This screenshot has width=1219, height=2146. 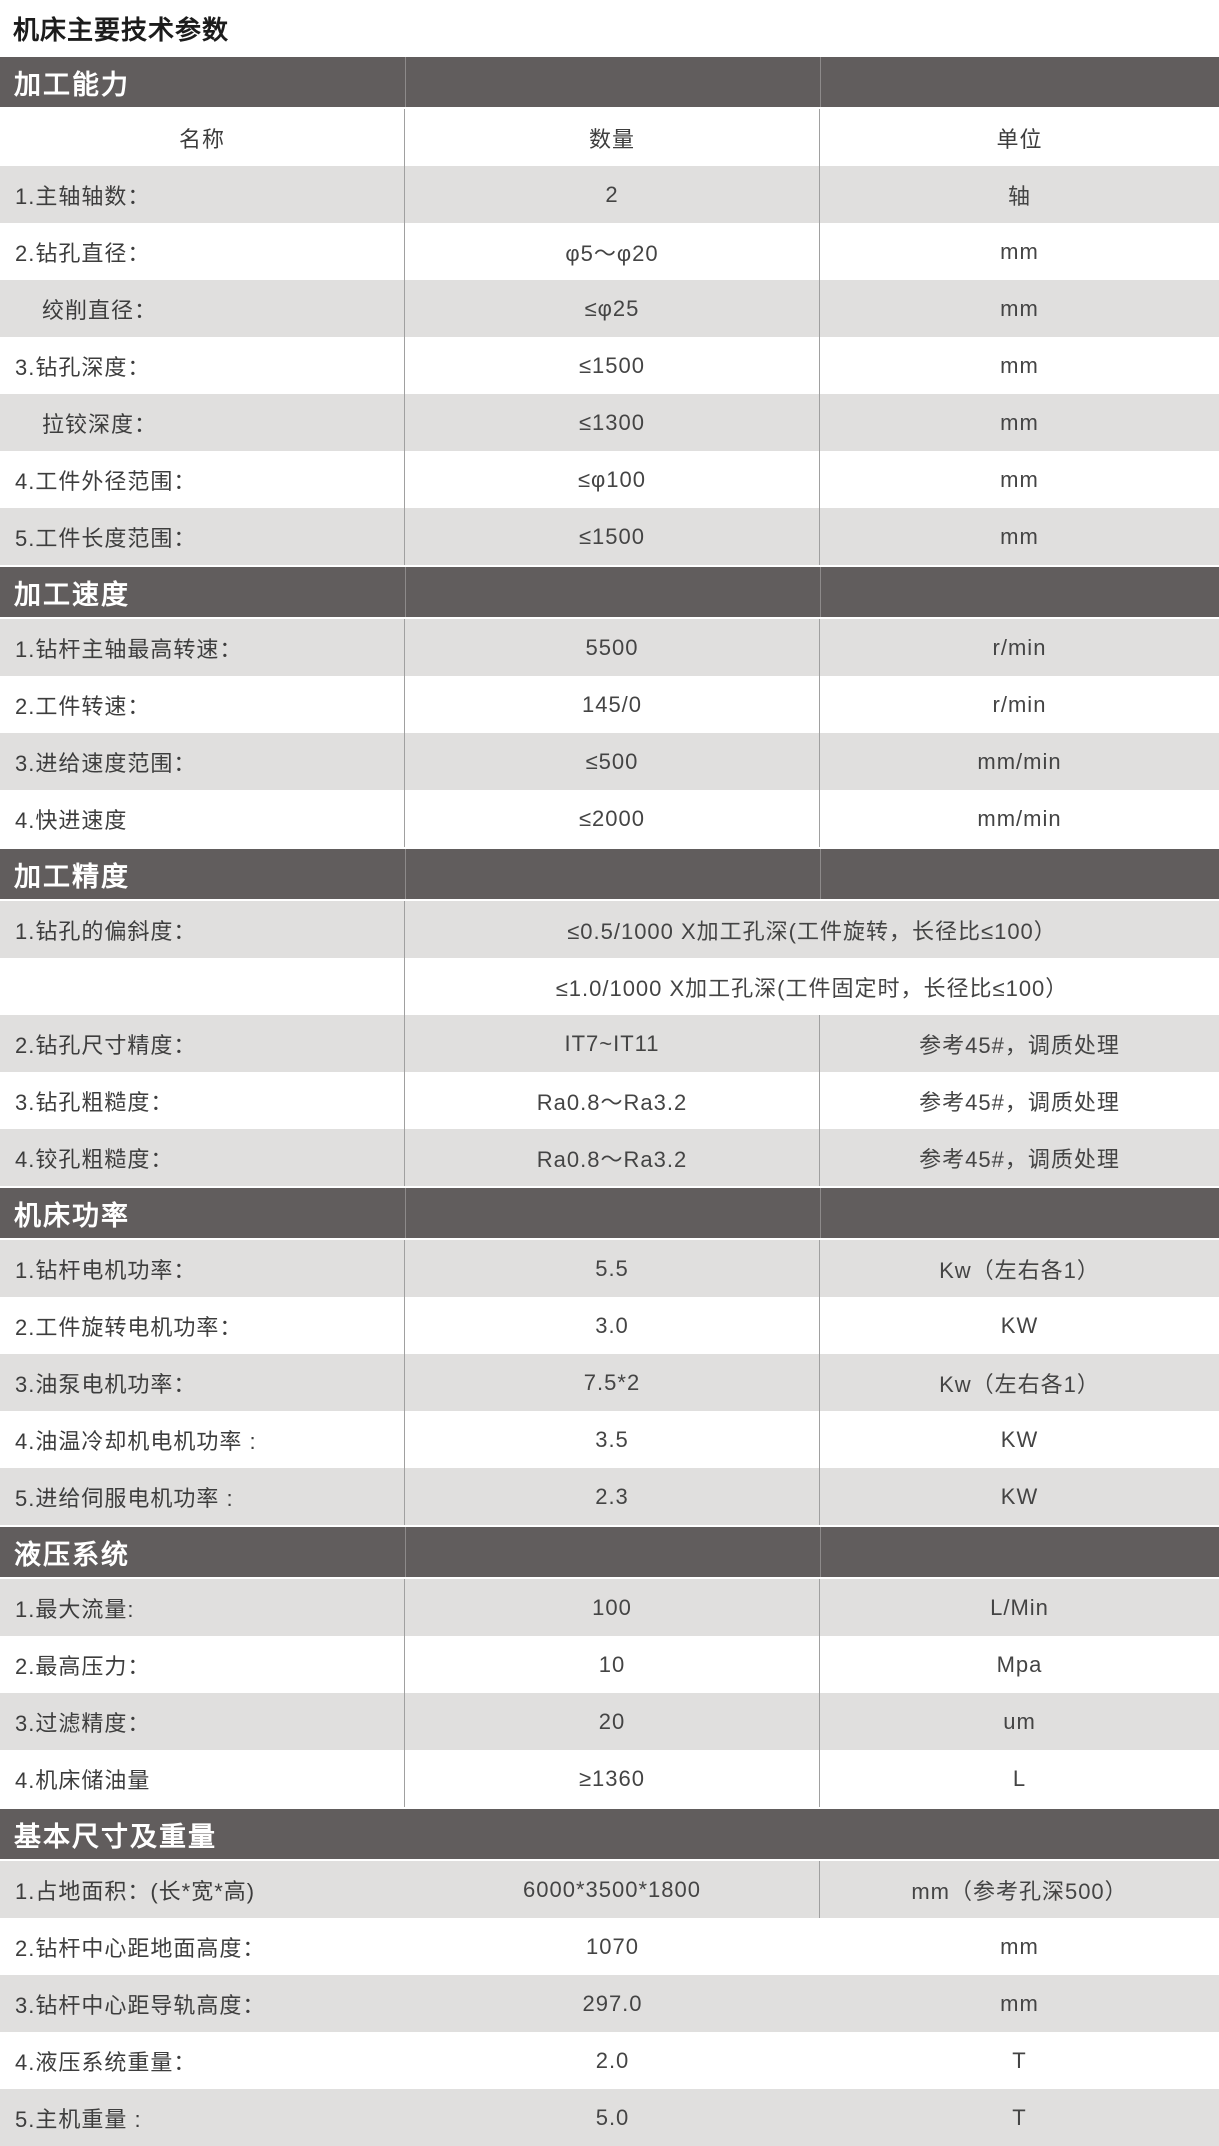 I want to click on section-header-label: 机床功率, so click(x=72, y=1215).